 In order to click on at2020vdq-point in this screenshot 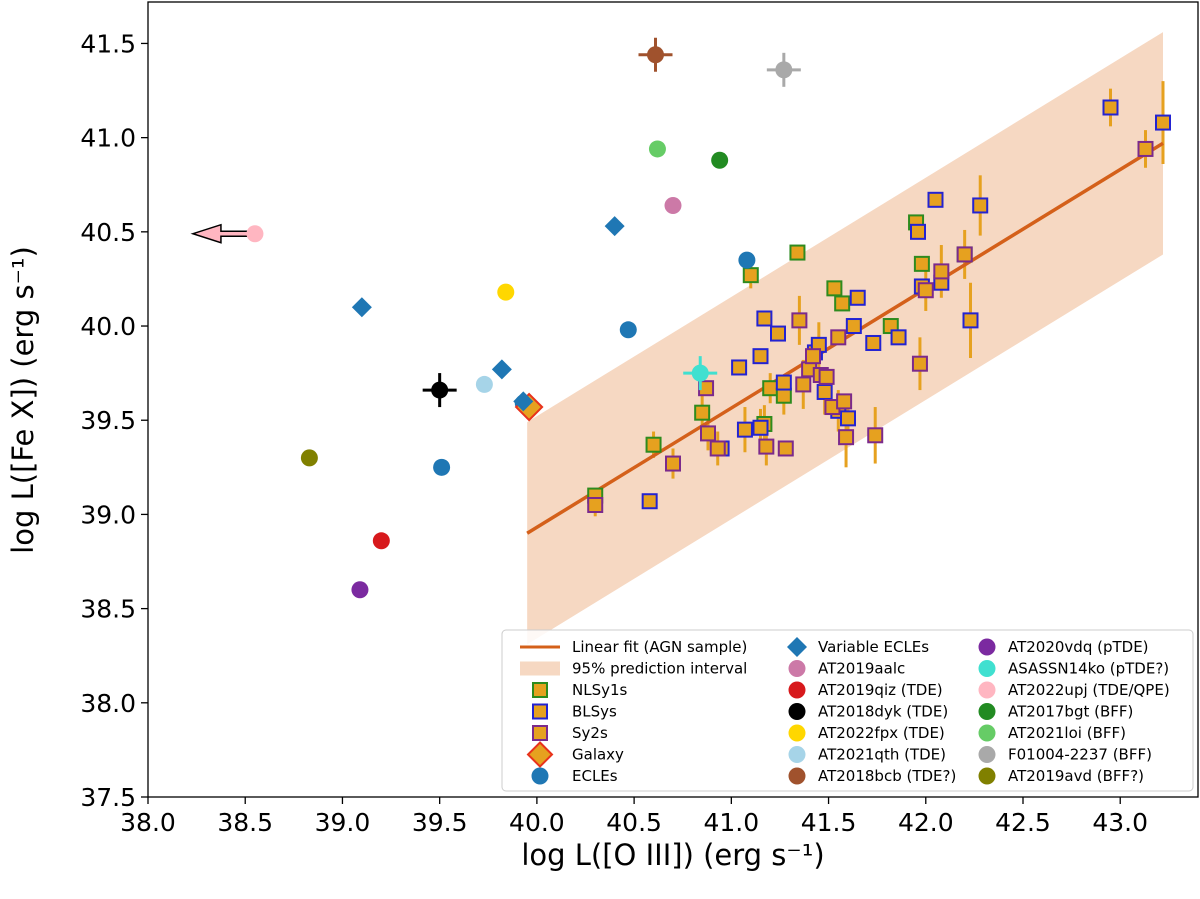, I will do `click(360, 590)`.